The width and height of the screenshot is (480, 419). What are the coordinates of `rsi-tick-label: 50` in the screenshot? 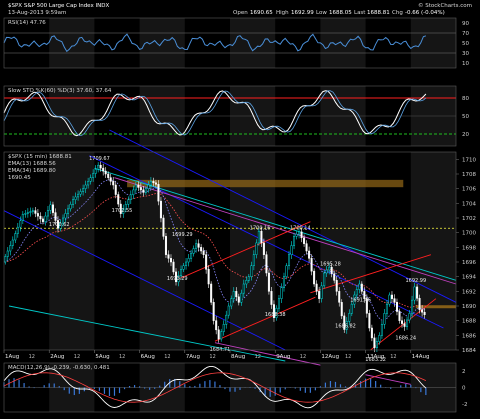 It's located at (465, 44).